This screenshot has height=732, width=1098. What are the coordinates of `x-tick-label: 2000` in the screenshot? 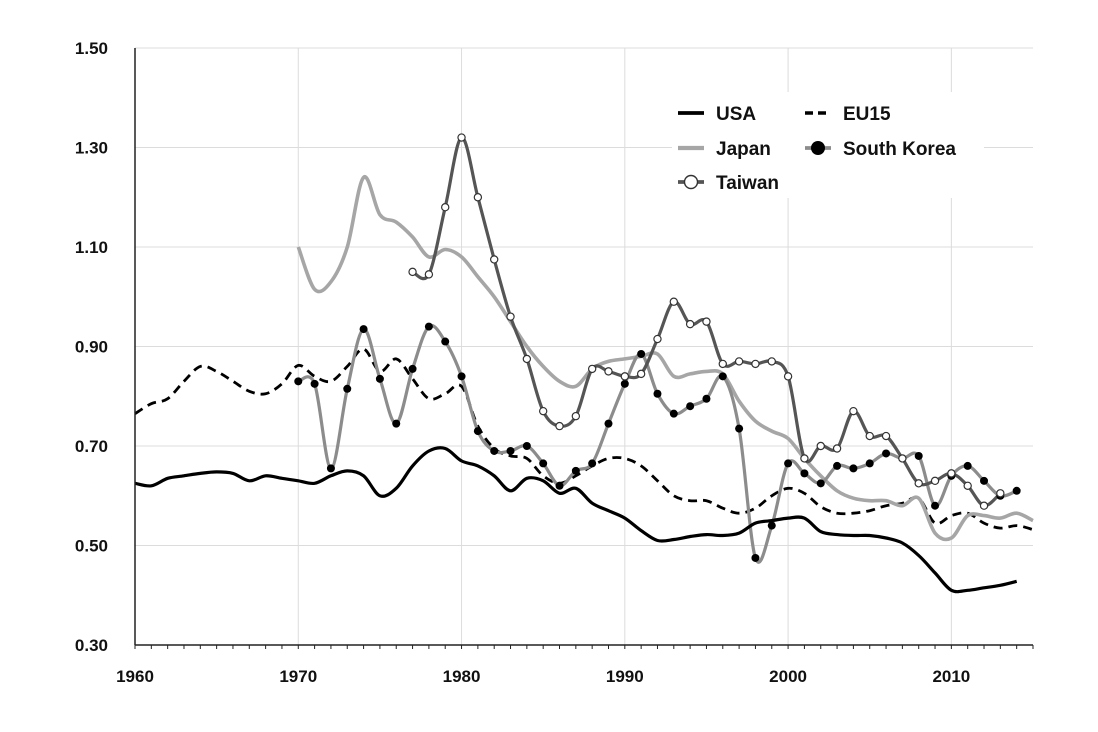 It's located at (788, 676).